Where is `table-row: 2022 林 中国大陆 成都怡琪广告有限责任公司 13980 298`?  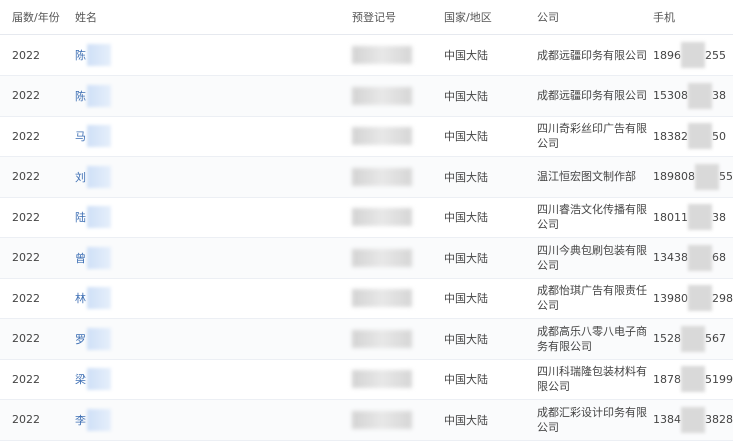 table-row: 2022 林 中国大陆 成都怡琪广告有限责任公司 13980 298 is located at coordinates (366, 298).